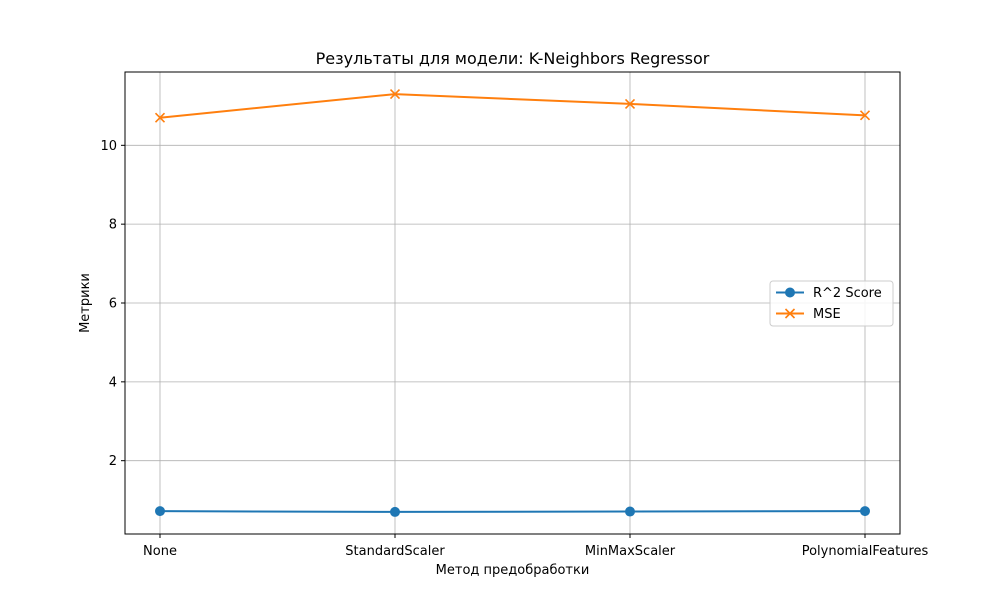 This screenshot has height=600, width=1000. Describe the element at coordinates (808, 314) in the screenshot. I see `legend-item: MSE` at that location.